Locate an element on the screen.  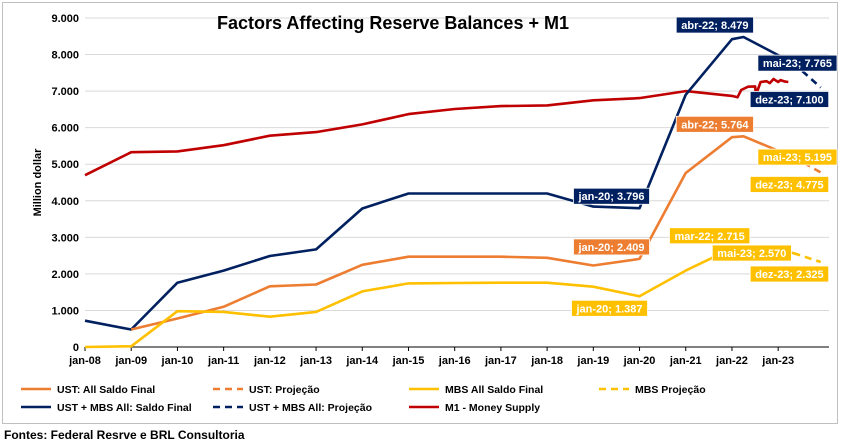
data-label: dez-23; 7.100 is located at coordinates (789, 100).